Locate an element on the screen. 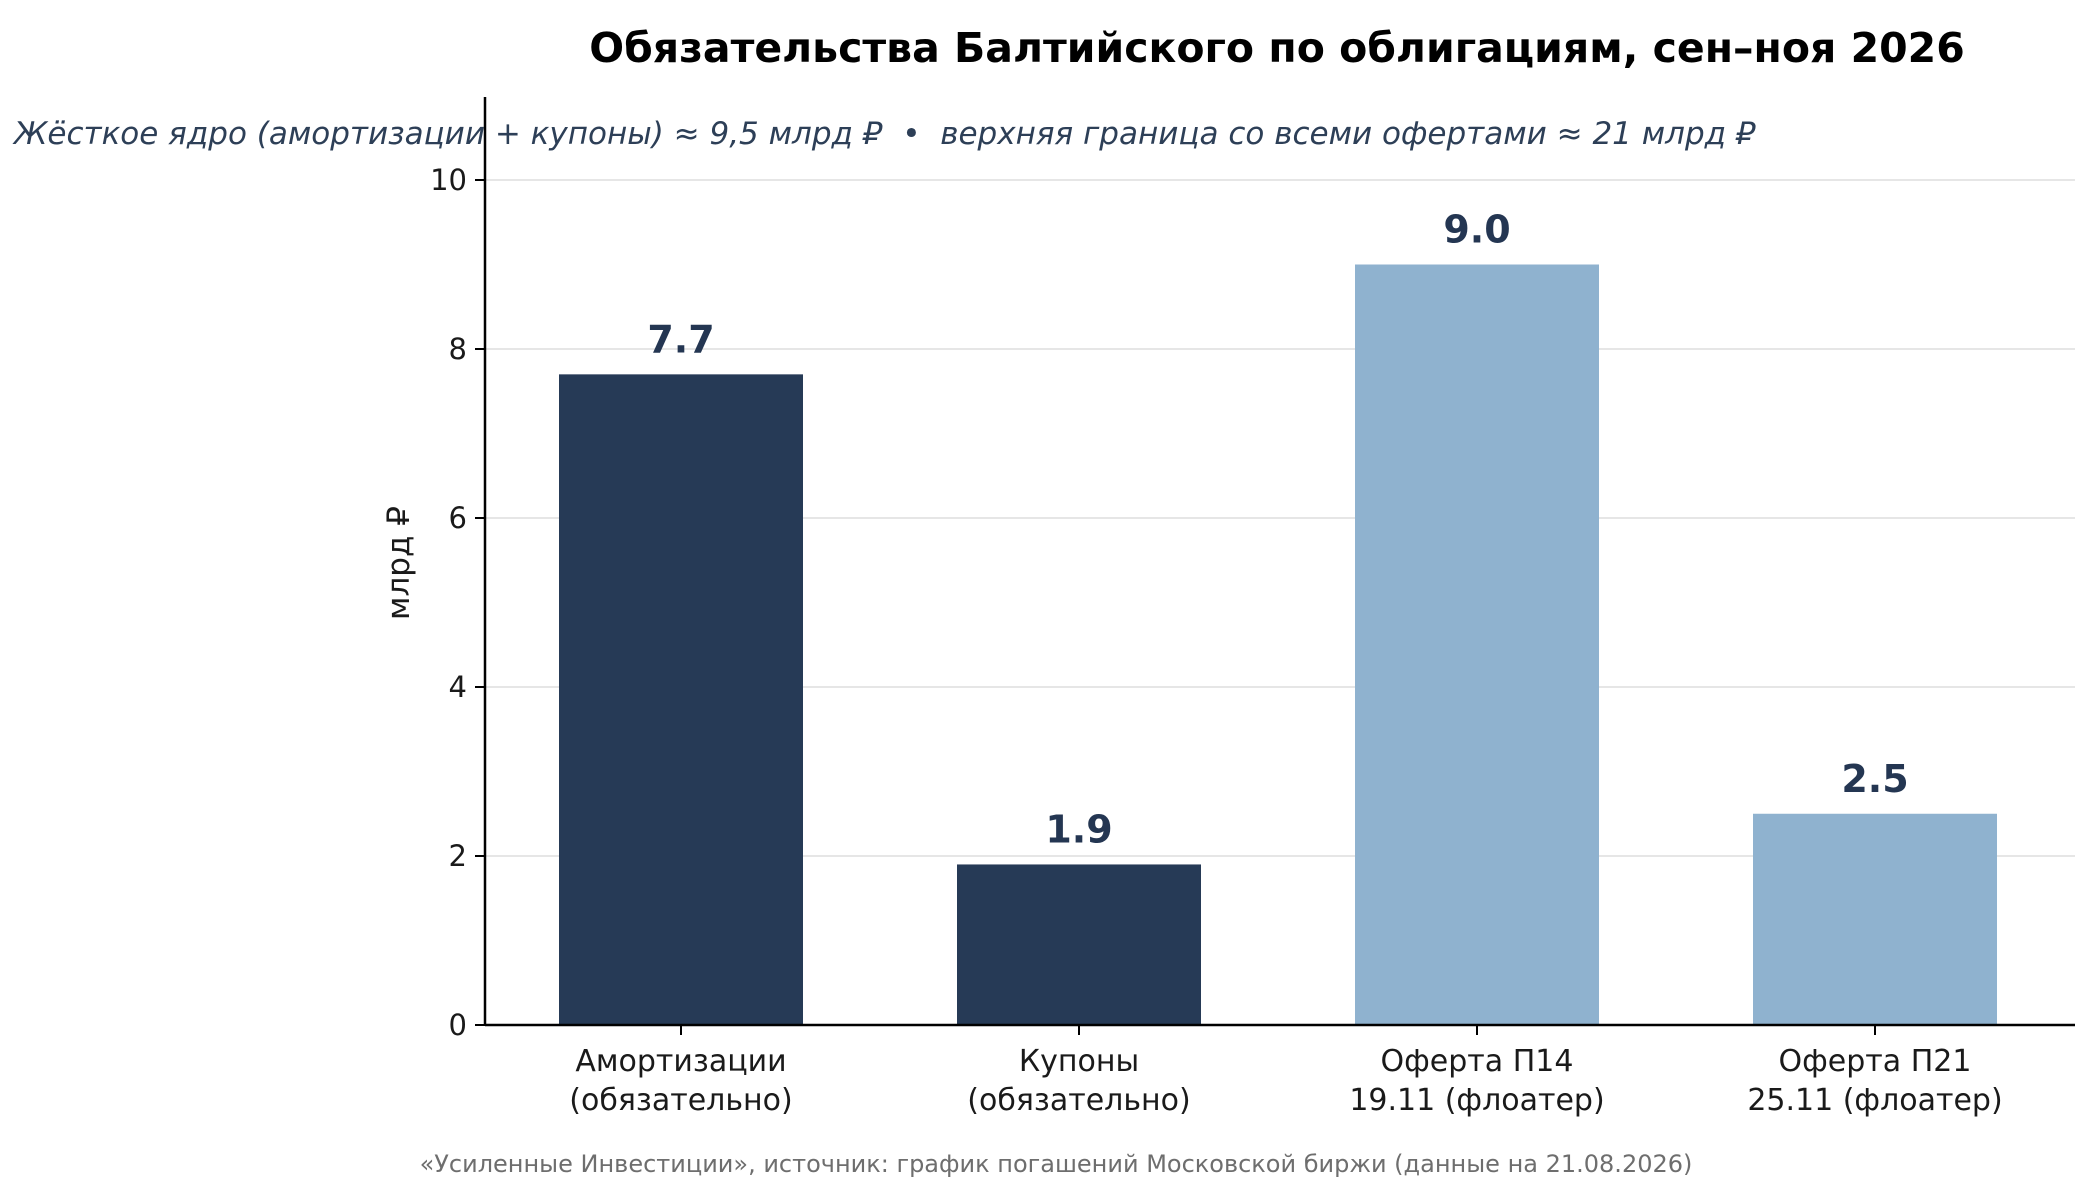  x-tick-label: Амортизации is located at coordinates (680, 1061).